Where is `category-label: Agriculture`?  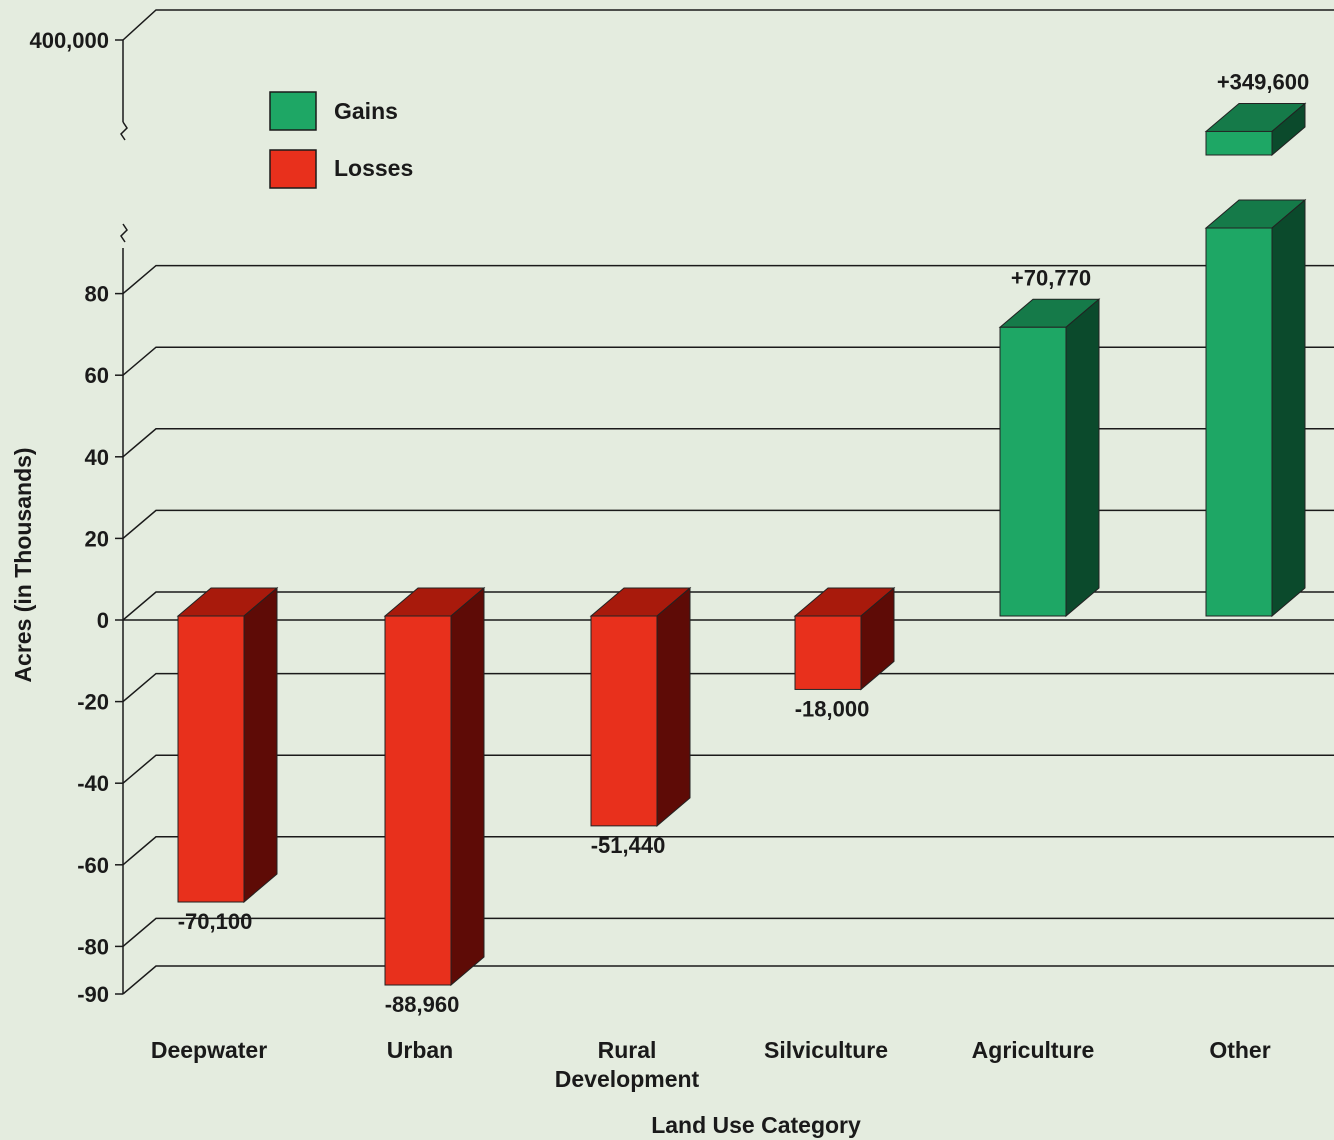
category-label: Agriculture is located at coordinates (1033, 1050).